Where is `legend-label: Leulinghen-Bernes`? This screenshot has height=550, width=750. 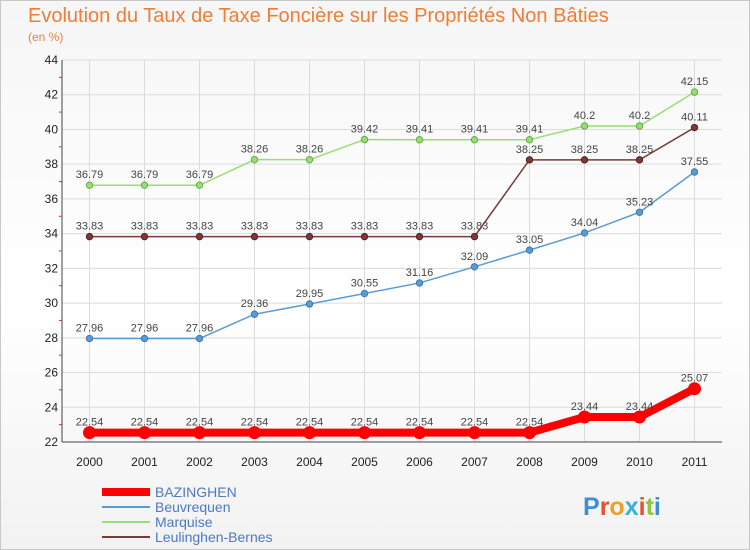 legend-label: Leulinghen-Bernes is located at coordinates (214, 537).